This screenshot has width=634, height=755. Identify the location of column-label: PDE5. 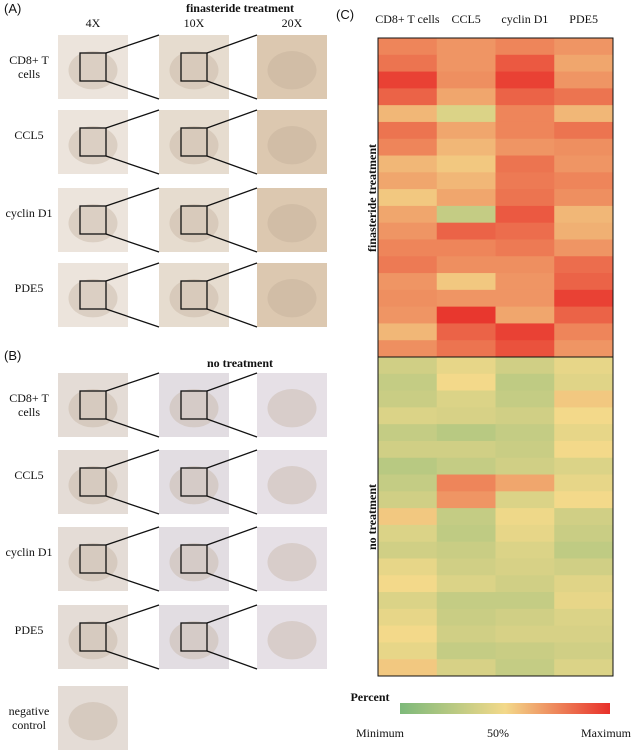
(583, 19).